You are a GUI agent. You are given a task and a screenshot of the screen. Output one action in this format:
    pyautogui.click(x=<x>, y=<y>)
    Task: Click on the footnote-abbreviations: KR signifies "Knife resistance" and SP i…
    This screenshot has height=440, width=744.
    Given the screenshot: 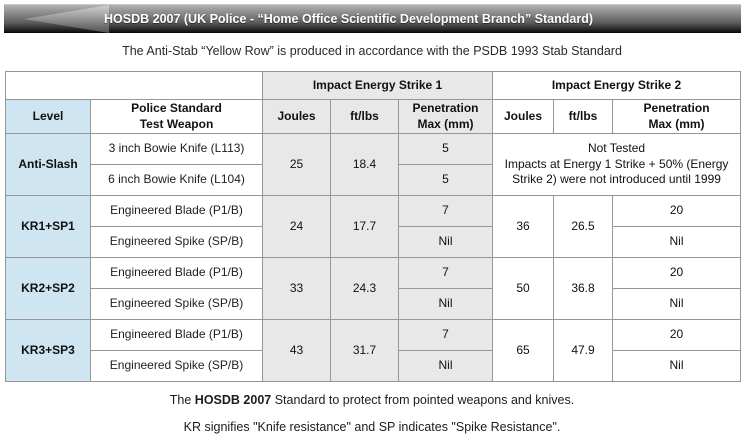 What is the action you would take?
    pyautogui.click(x=372, y=427)
    